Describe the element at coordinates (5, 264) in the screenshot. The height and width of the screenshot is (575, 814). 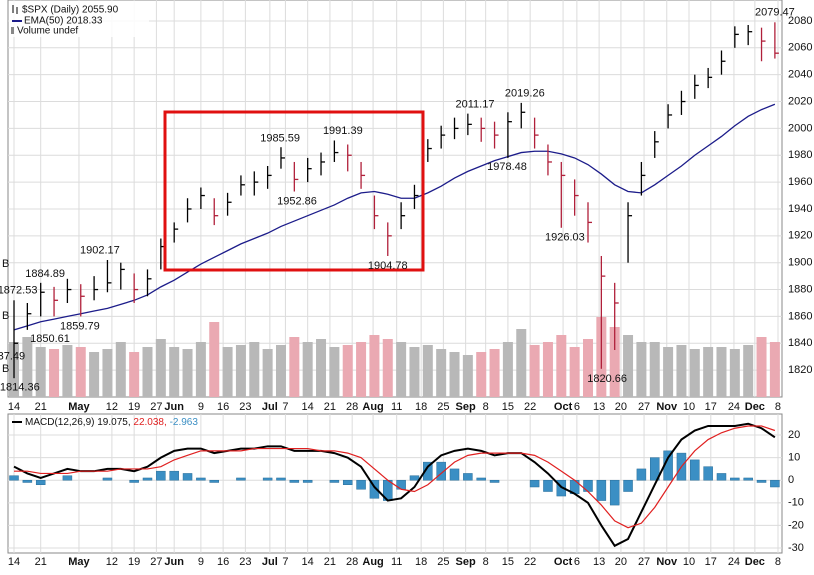
I see `side-label: B` at that location.